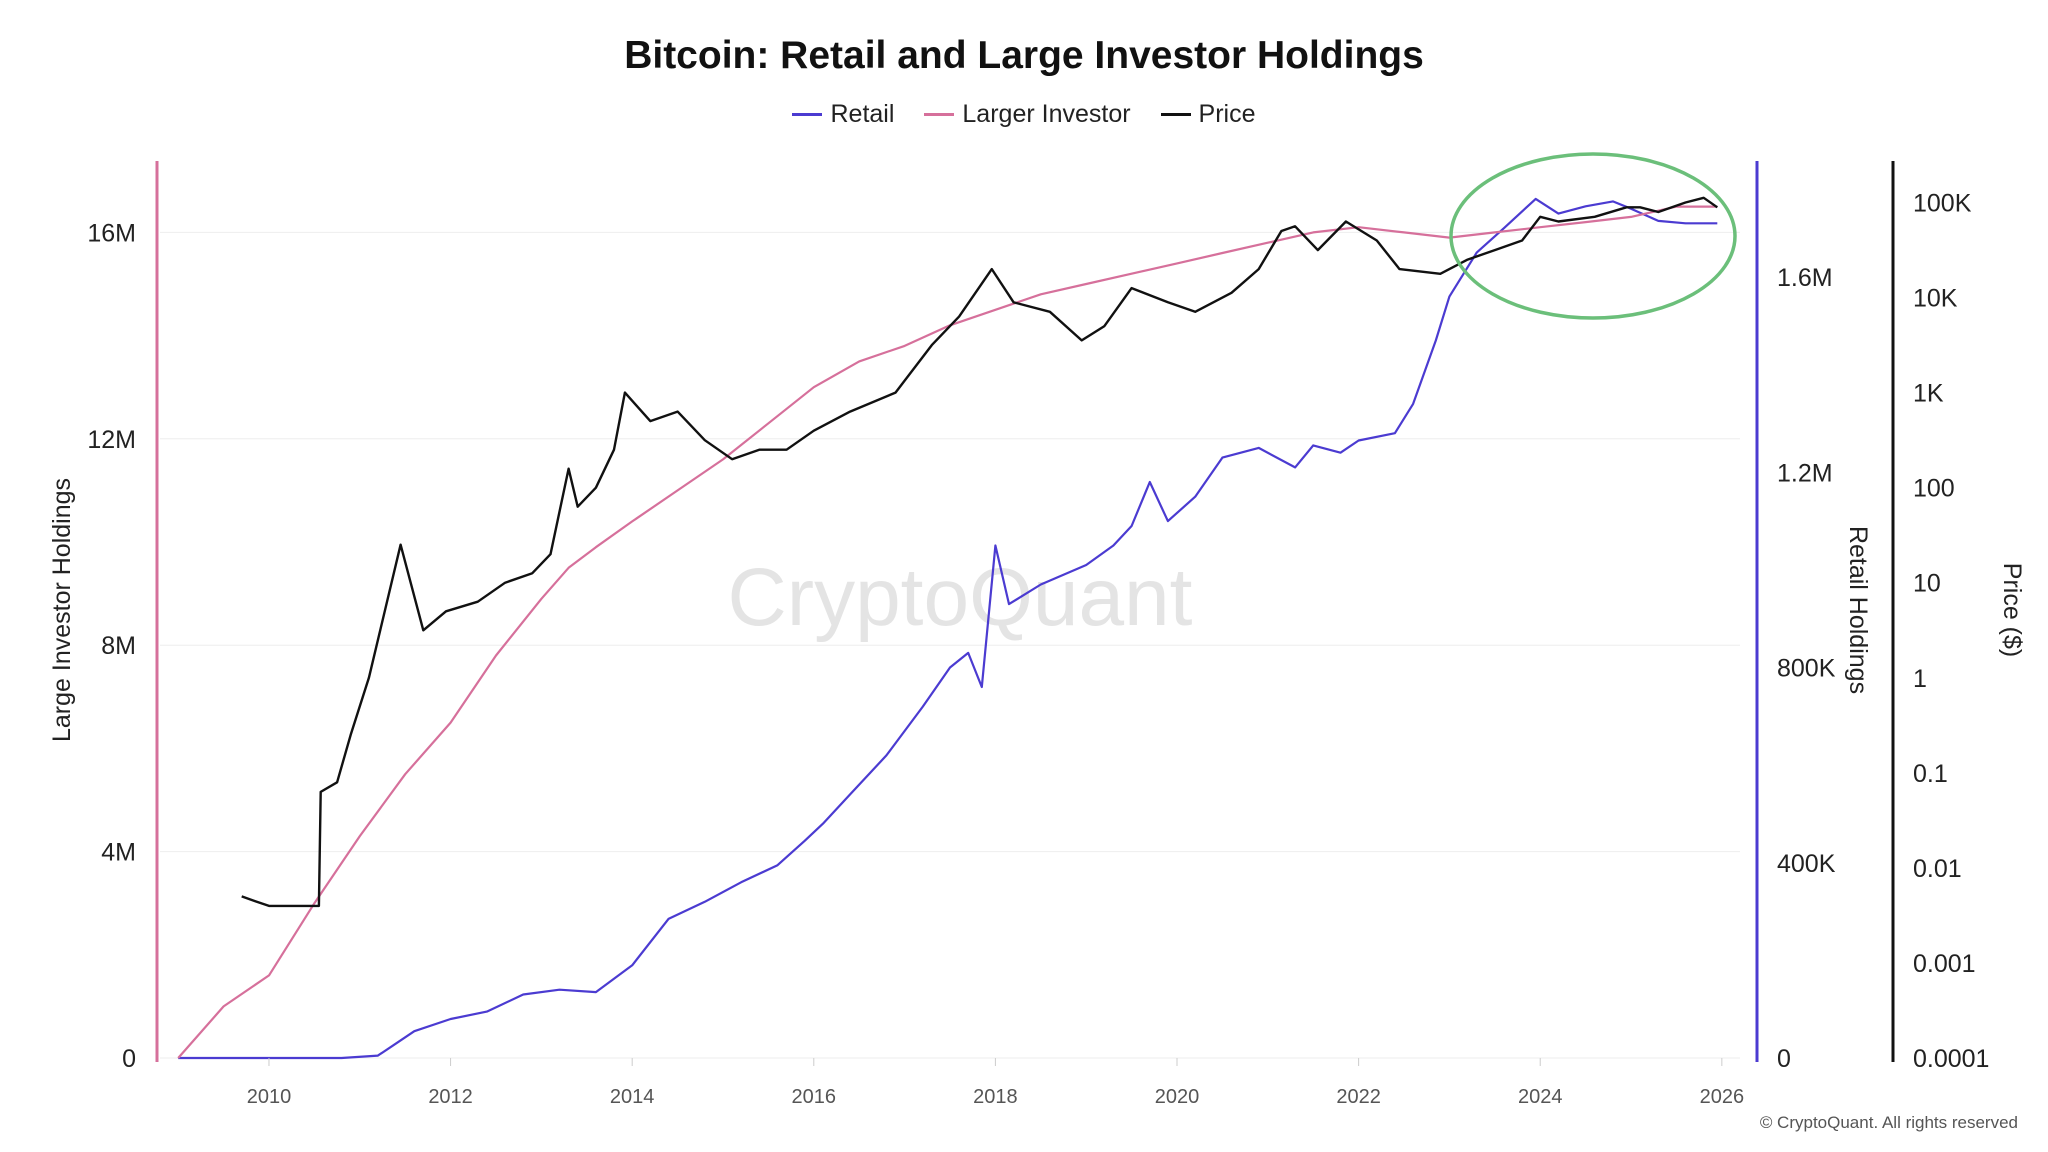  I want to click on retail-axis-tick-label: 800K, so click(1806, 669).